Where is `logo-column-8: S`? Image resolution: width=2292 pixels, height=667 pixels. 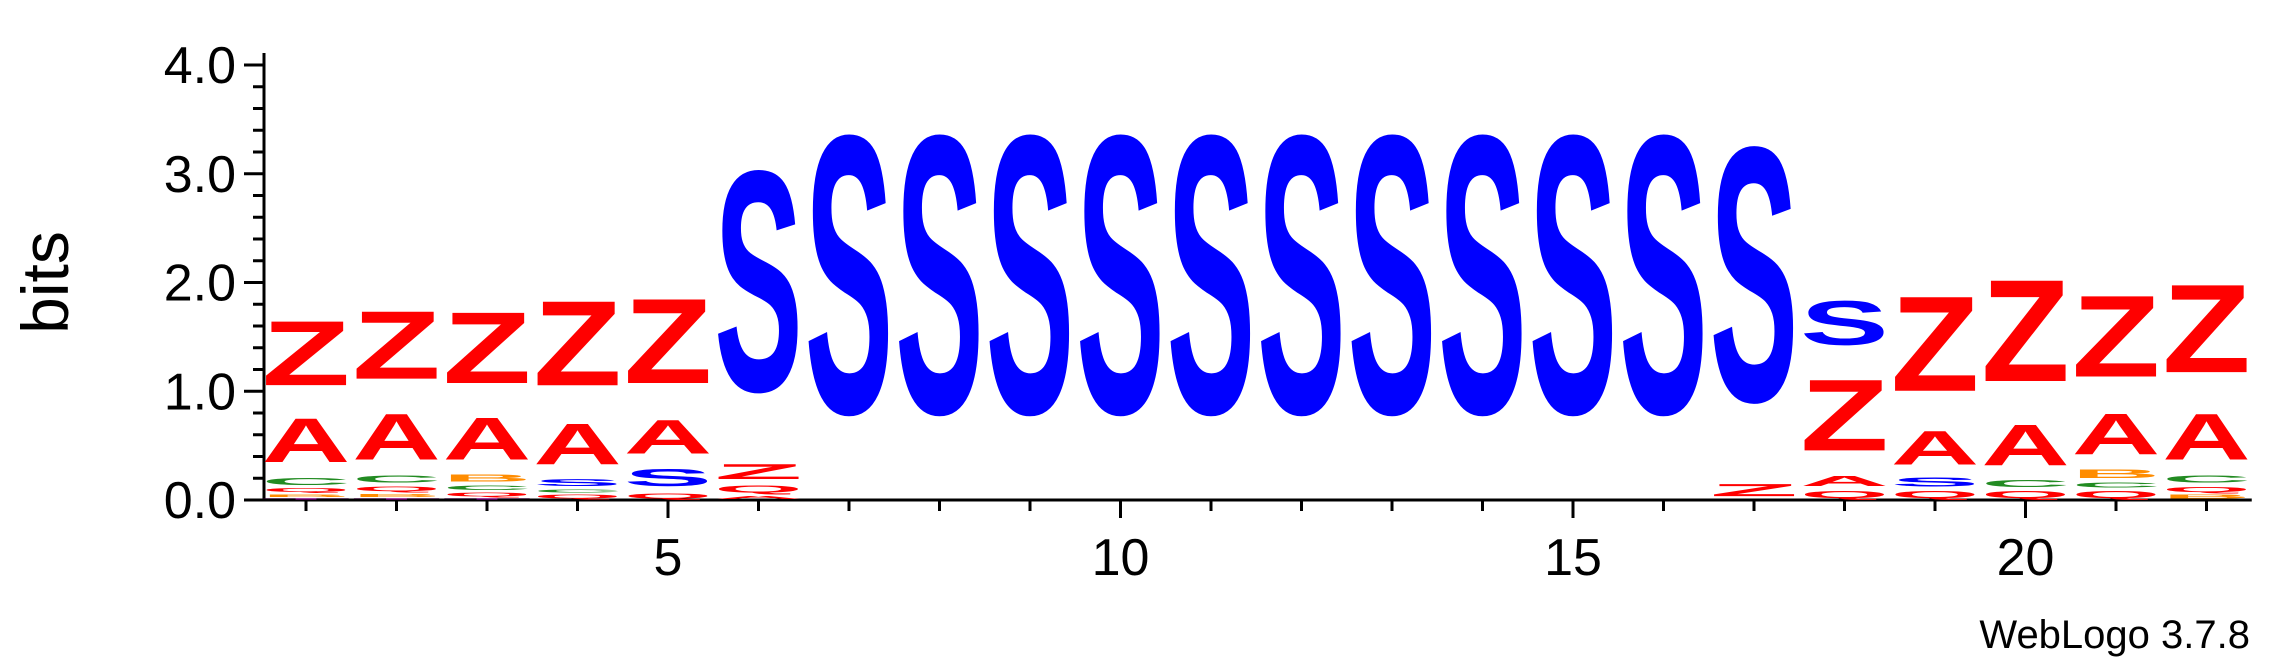
logo-column-8: S is located at coordinates (939, 274).